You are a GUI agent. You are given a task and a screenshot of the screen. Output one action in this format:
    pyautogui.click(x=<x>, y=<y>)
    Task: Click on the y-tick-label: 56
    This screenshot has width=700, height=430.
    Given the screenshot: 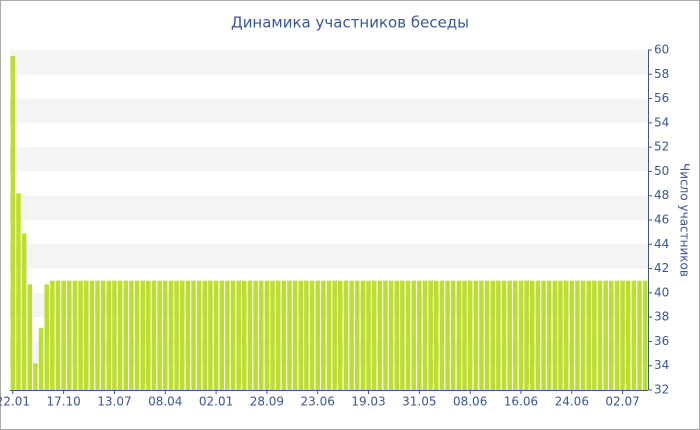 What is the action you would take?
    pyautogui.click(x=661, y=98)
    